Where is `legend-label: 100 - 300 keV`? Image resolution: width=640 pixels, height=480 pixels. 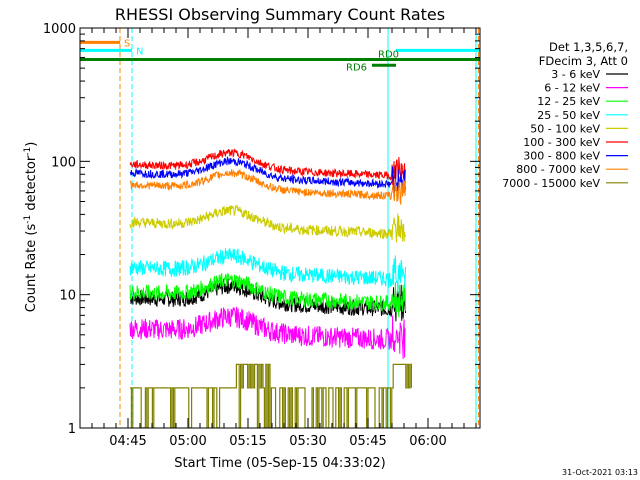 legend-label: 100 - 300 keV is located at coordinates (561, 142).